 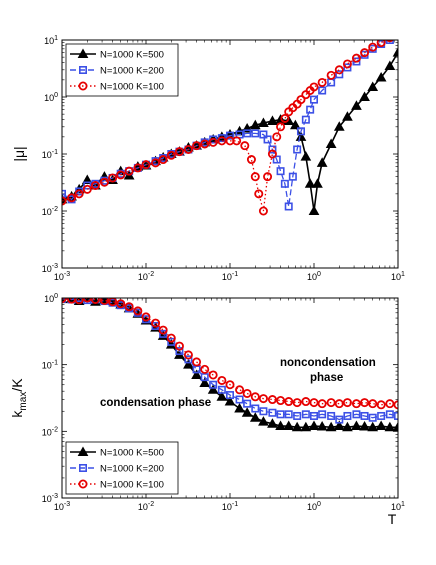 What do you see at coordinates (19, 153) in the screenshot?
I see `top-y-axis-label: |μ|` at bounding box center [19, 153].